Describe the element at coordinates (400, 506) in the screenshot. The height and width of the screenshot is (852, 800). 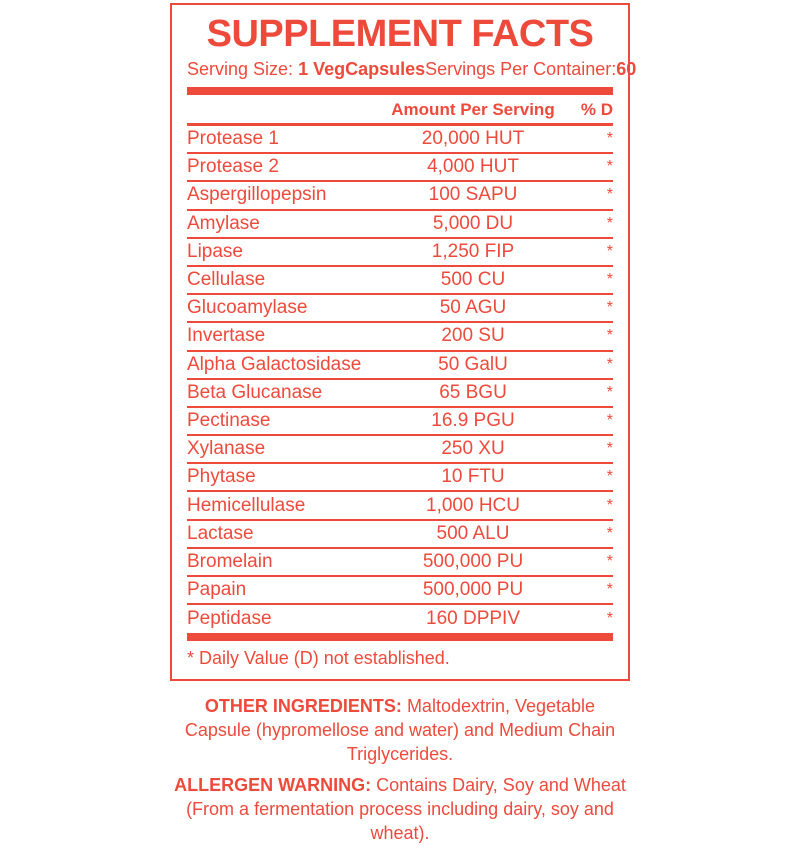
I see `table-row: Hemicellulase 1,000 HCU *` at that location.